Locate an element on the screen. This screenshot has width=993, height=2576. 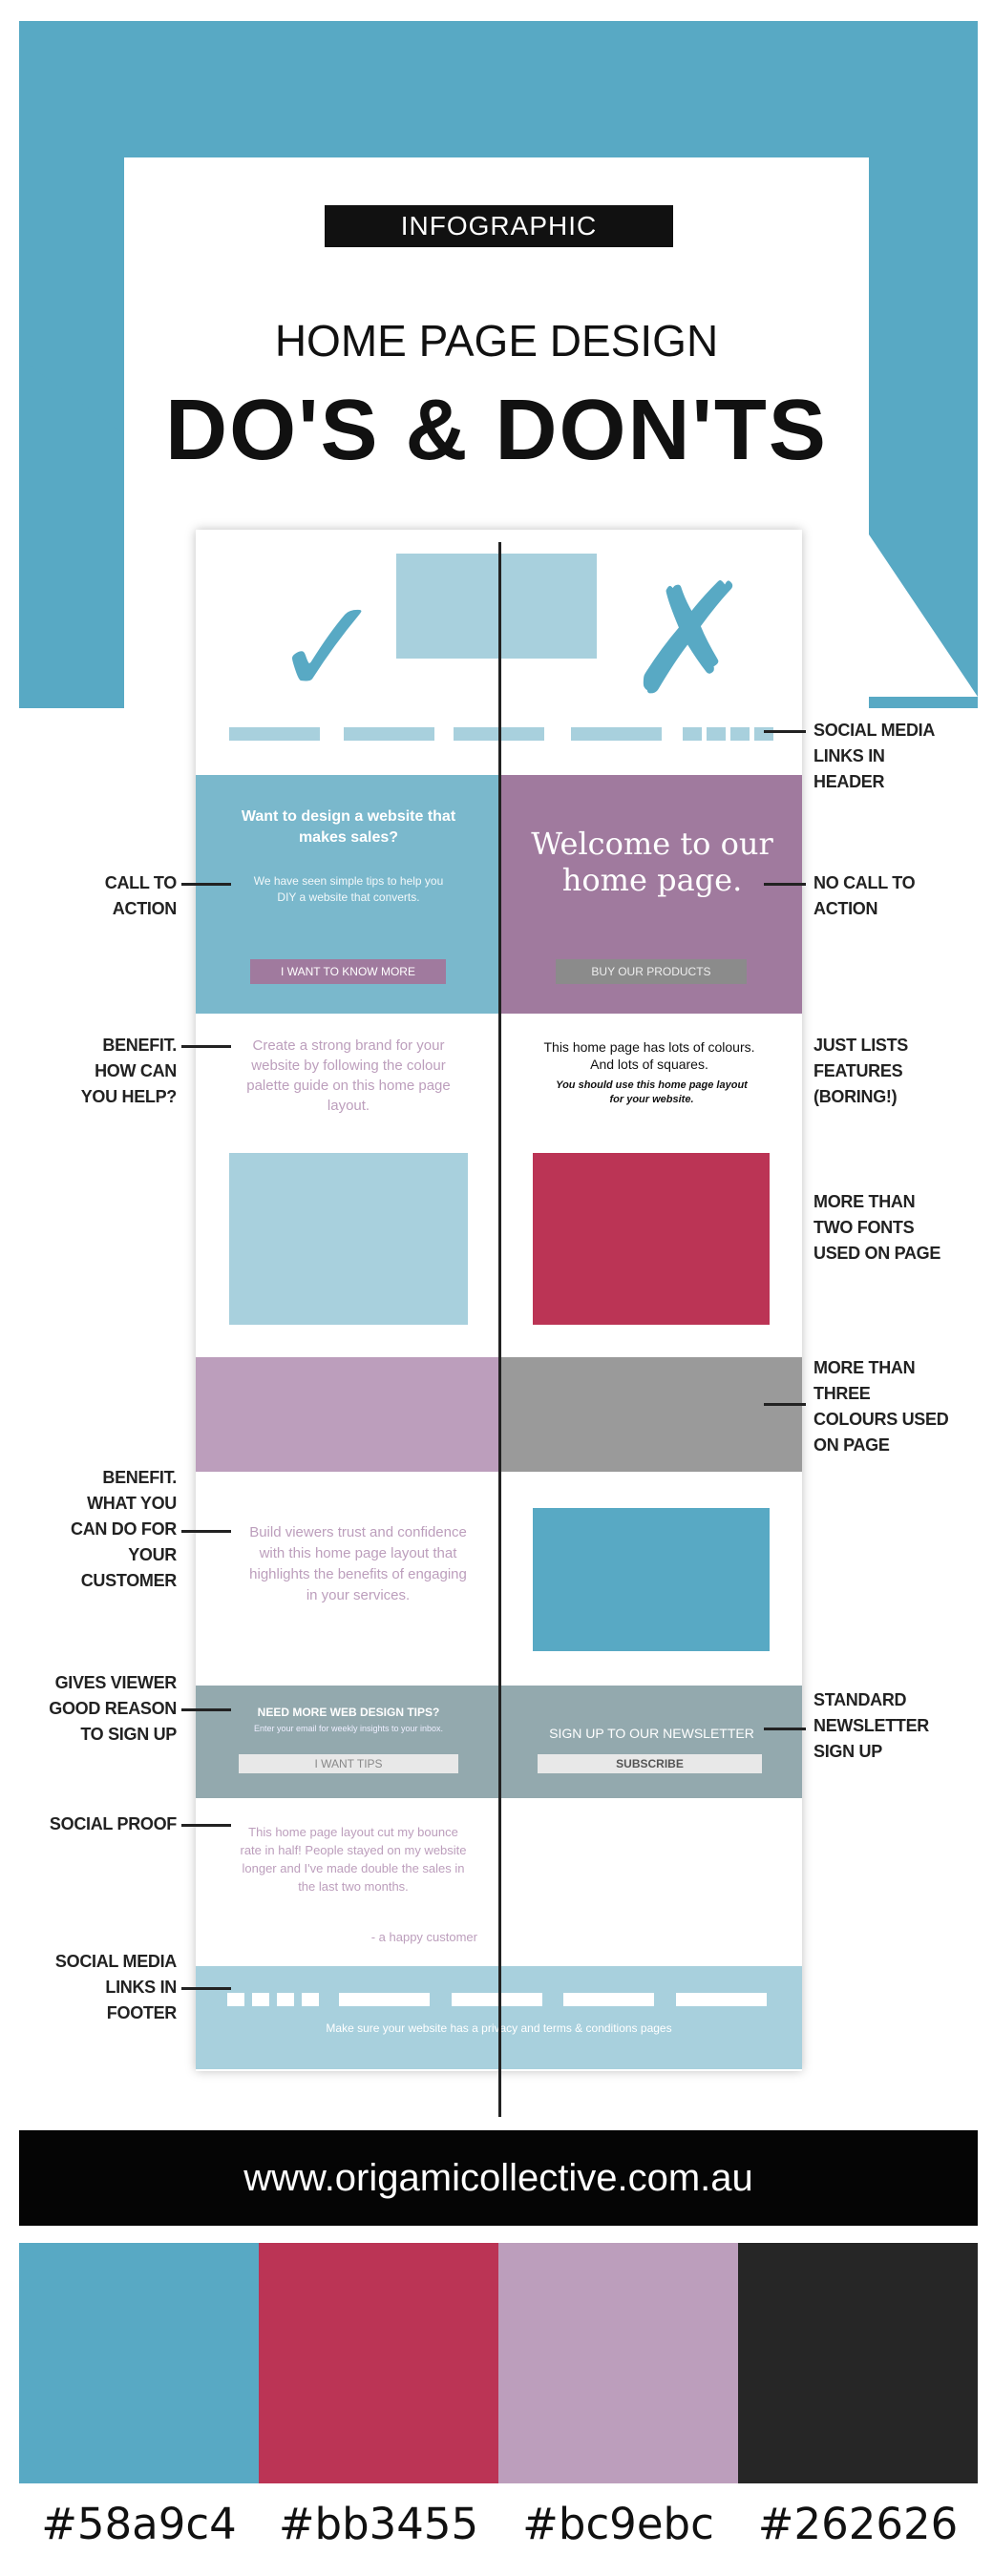
annotation-social-footer: SOCIAL MEDIA LINKS IN FOOTER is located at coordinates (115, 1987).